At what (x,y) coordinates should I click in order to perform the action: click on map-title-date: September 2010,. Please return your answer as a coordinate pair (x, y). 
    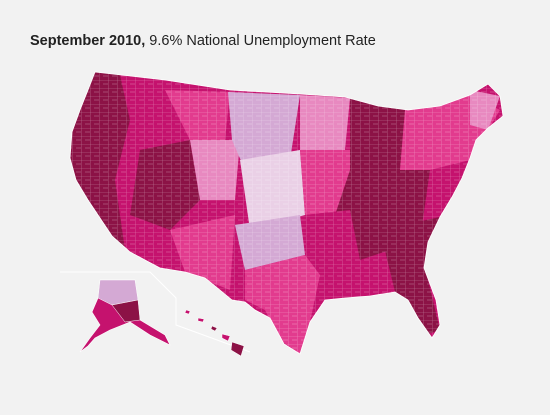
    Looking at the image, I should click on (88, 41).